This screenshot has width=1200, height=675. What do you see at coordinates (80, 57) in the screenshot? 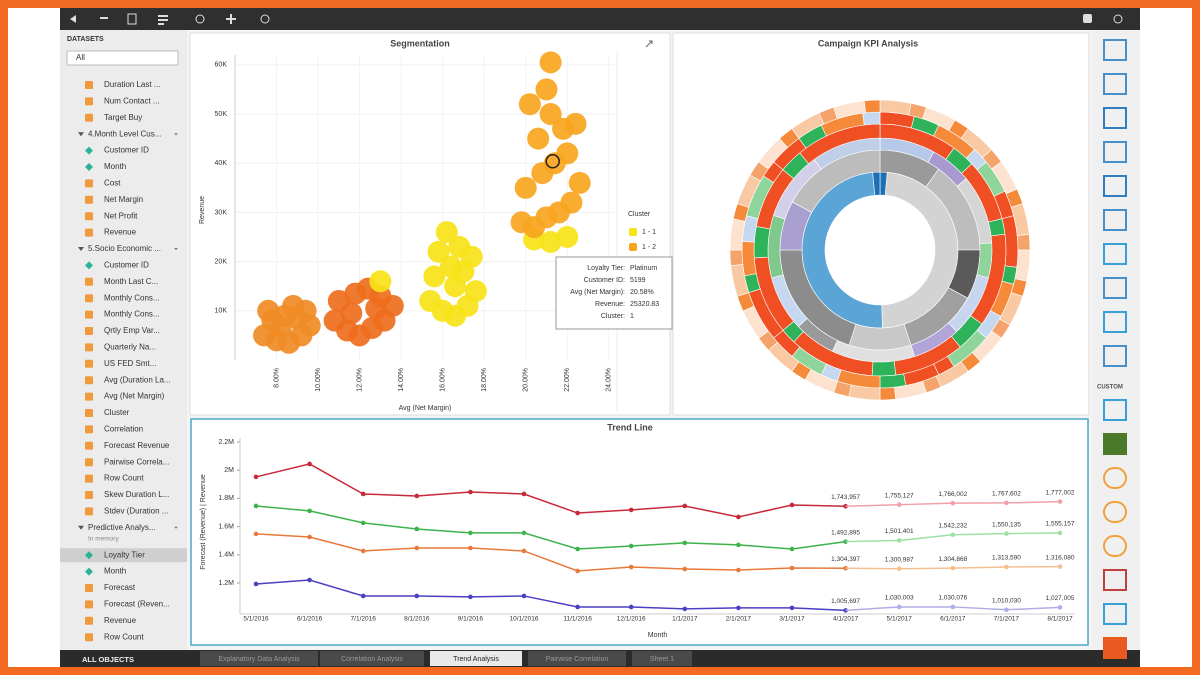
I see `filter-value: All` at bounding box center [80, 57].